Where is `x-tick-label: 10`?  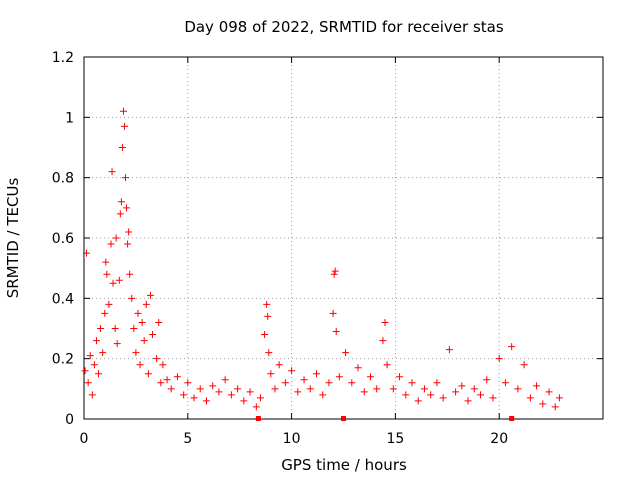
x-tick-label: 10 is located at coordinates (292, 439).